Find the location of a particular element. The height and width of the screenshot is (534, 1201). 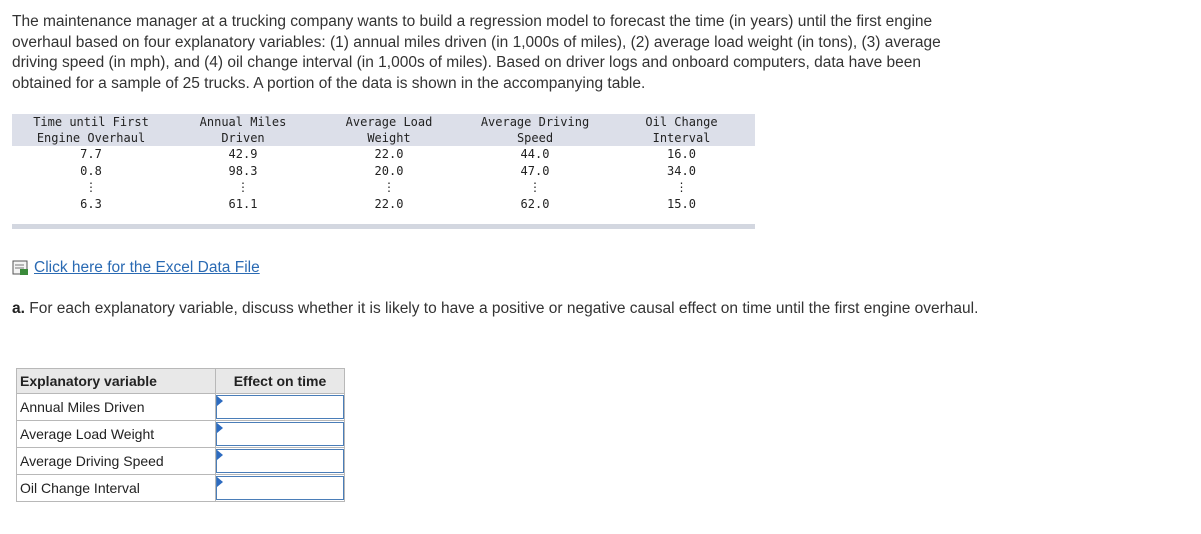

data-cell: 16.0 is located at coordinates (681, 154).